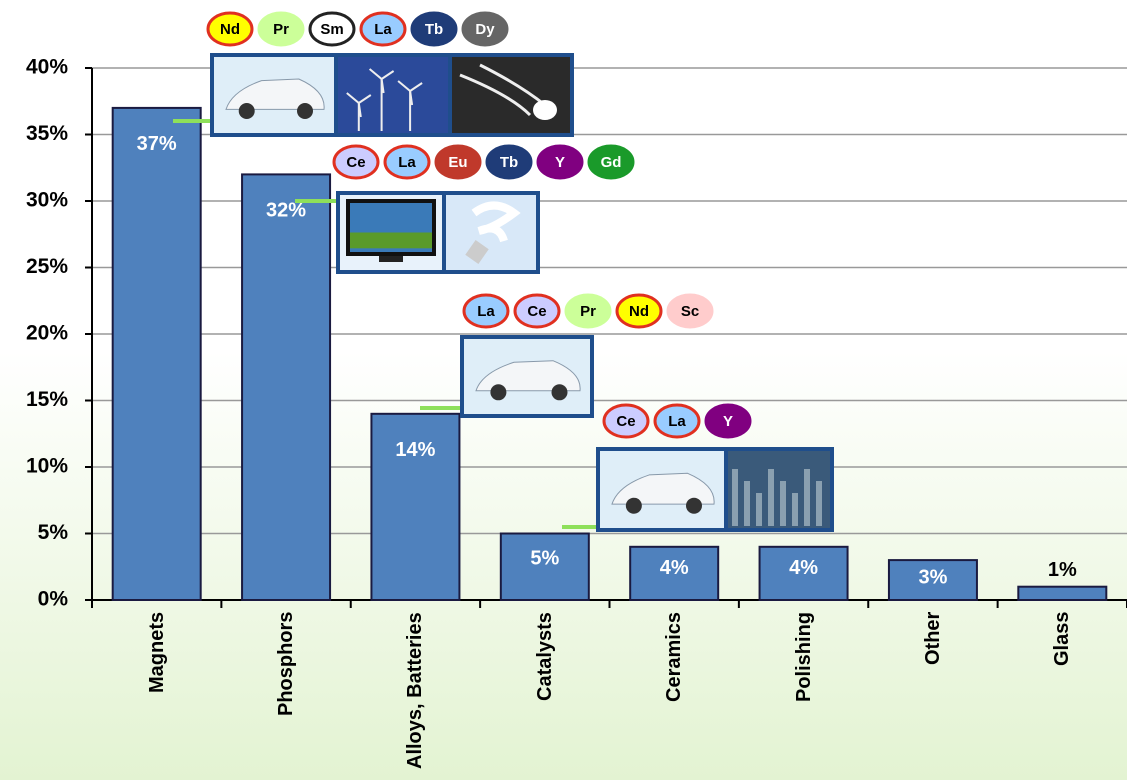 This screenshot has width=1127, height=780. Describe the element at coordinates (47, 466) in the screenshot. I see `y-tick-label: 10%` at that location.